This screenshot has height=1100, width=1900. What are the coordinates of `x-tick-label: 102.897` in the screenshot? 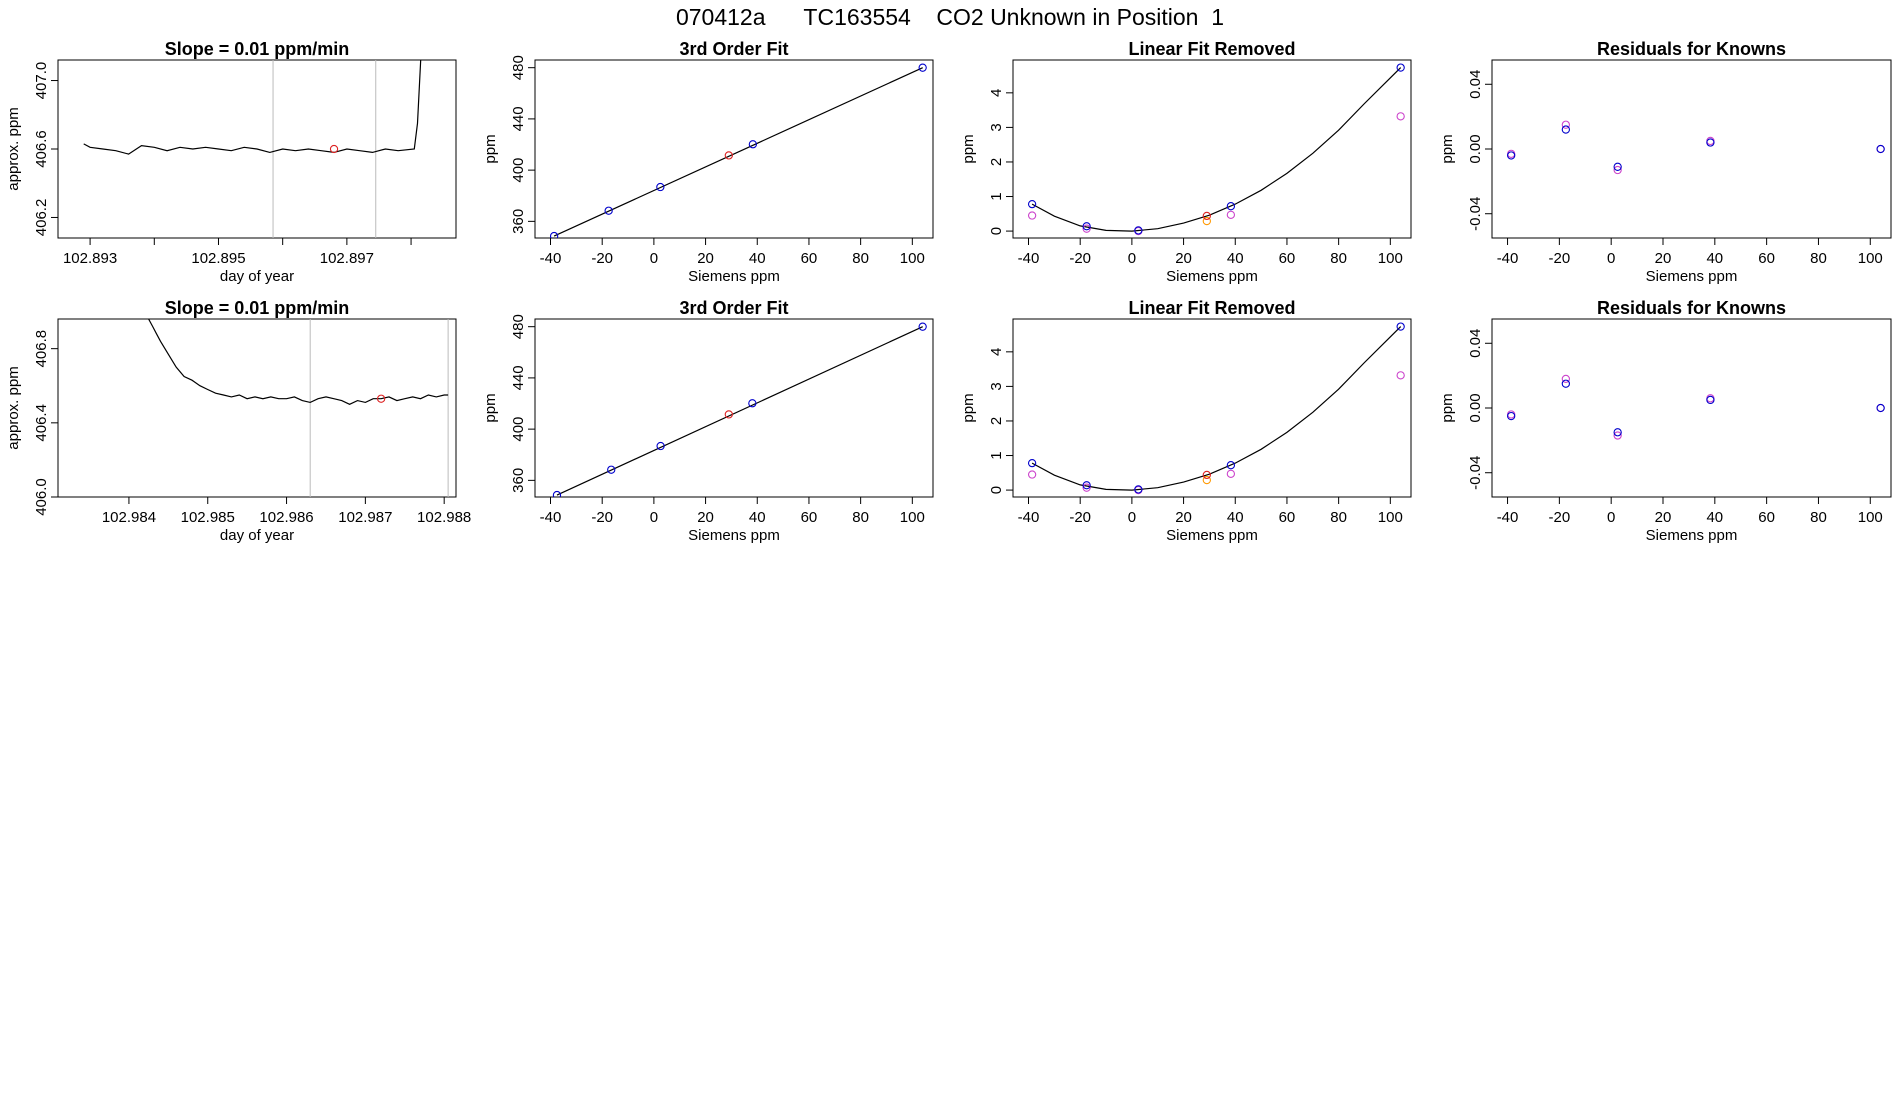 It's located at (347, 258).